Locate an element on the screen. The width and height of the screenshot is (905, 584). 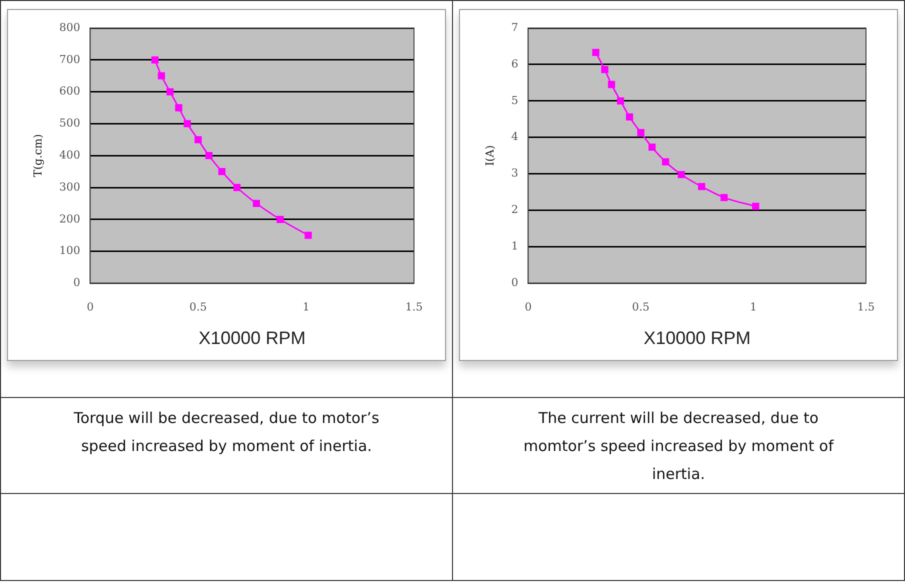
y-tick-label: 700 is located at coordinates (69, 59).